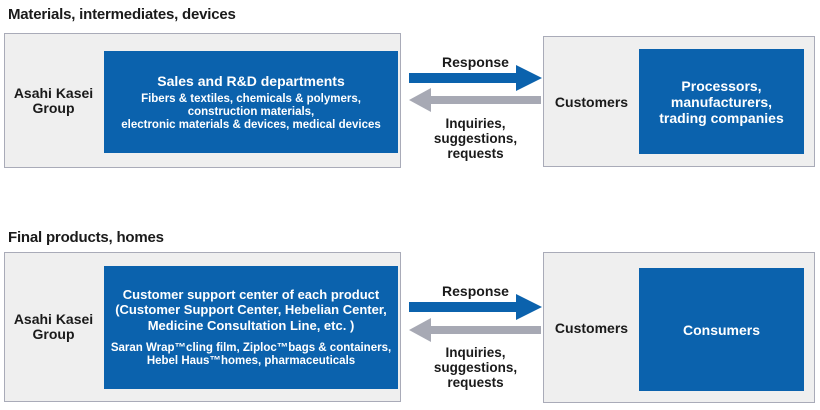 Image resolution: width=820 pixels, height=410 pixels. I want to click on partner-line: manufacturers,, so click(721, 101).